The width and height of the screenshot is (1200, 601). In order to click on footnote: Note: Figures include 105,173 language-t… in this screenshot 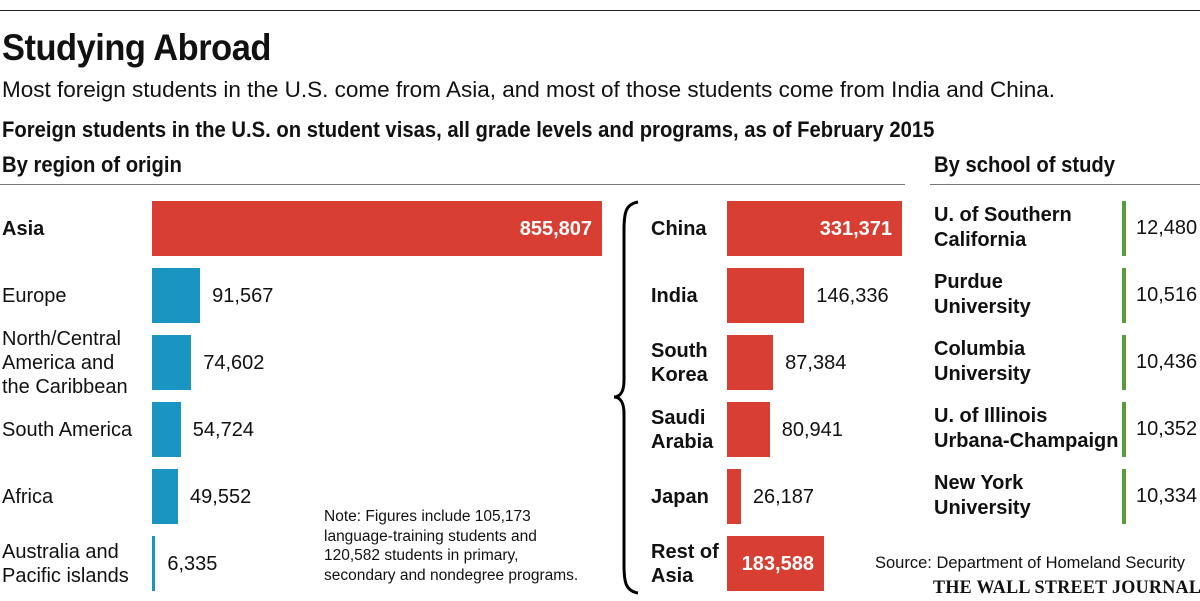, I will do `click(451, 546)`.